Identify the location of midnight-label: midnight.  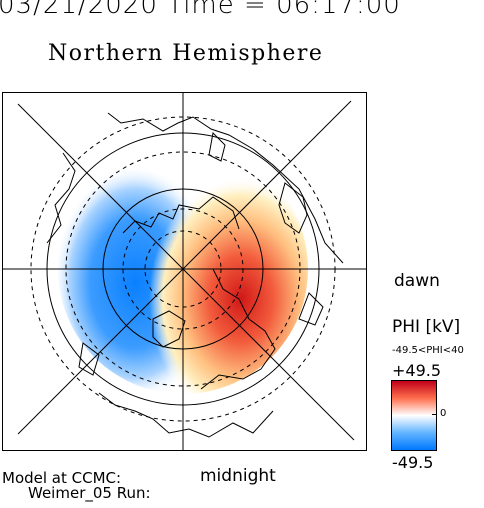
(238, 476).